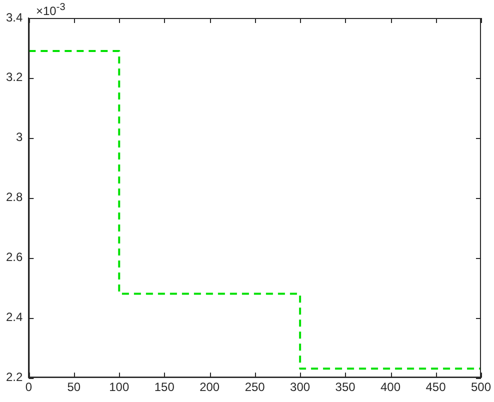 Image resolution: width=494 pixels, height=402 pixels. Describe the element at coordinates (14, 317) in the screenshot. I see `y-tick-label: 2.4` at that location.